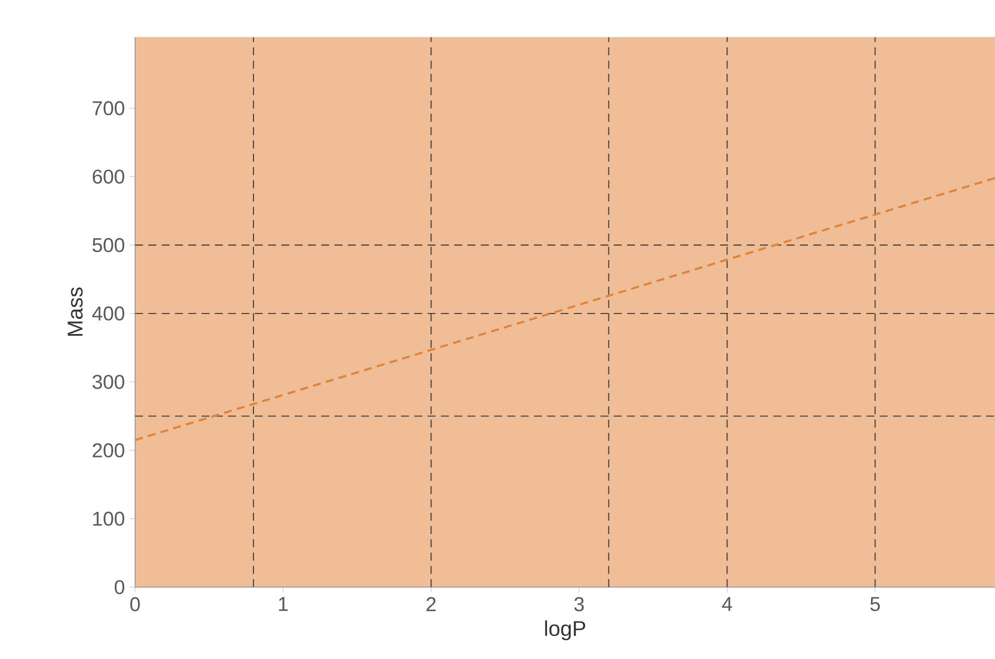 This screenshot has width=995, height=659. What do you see at coordinates (283, 604) in the screenshot?
I see `x-tick-label: 1` at bounding box center [283, 604].